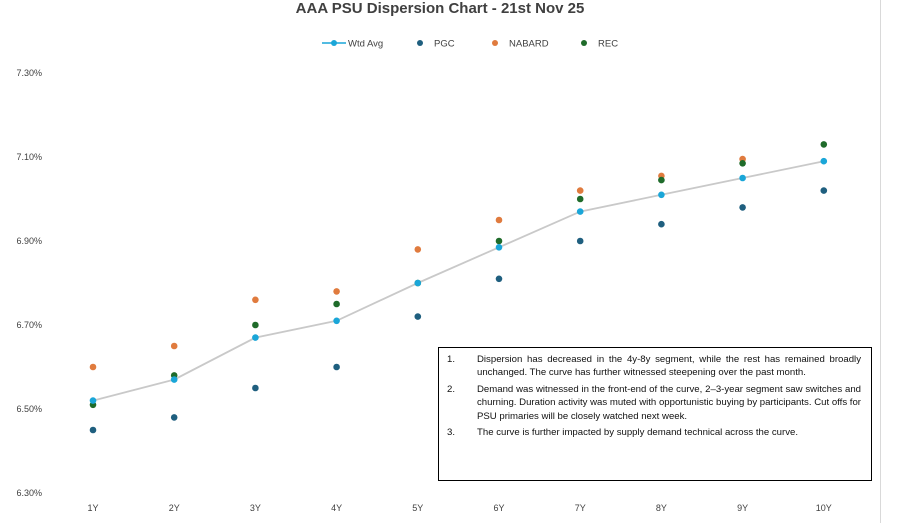 The width and height of the screenshot is (898, 523). Describe the element at coordinates (420, 43) in the screenshot. I see `legend-marker-pgc` at that location.